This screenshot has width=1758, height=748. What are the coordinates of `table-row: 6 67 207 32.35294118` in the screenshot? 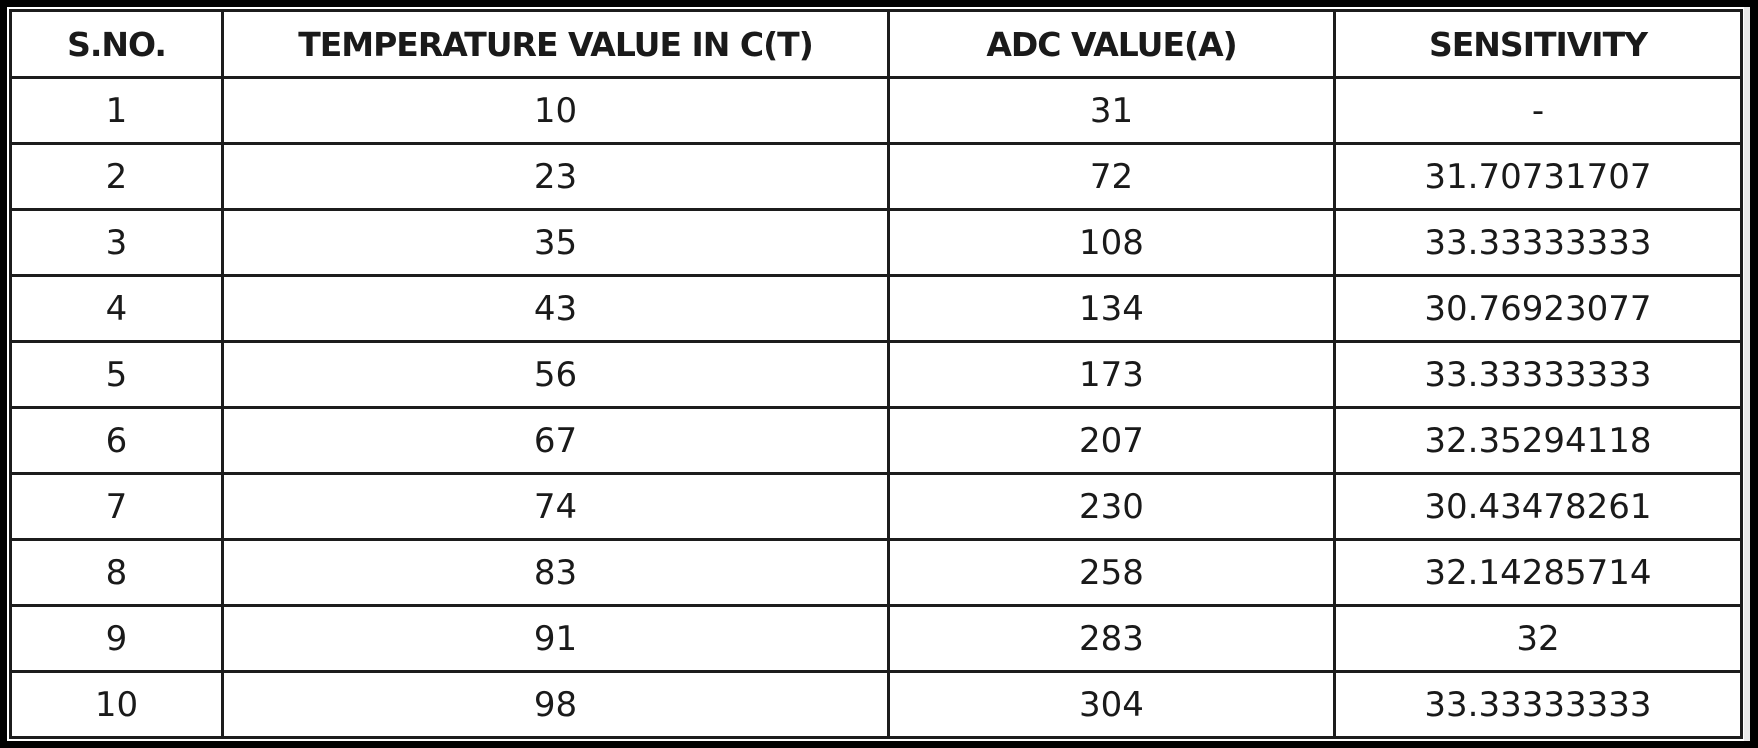 It's located at (876, 440).